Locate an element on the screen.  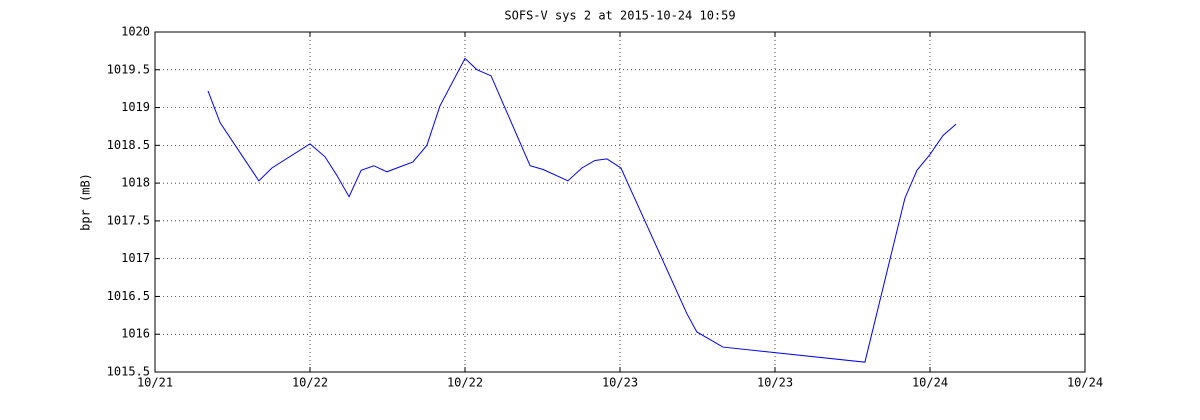
y-tick-label: 1020 is located at coordinates (135, 32).